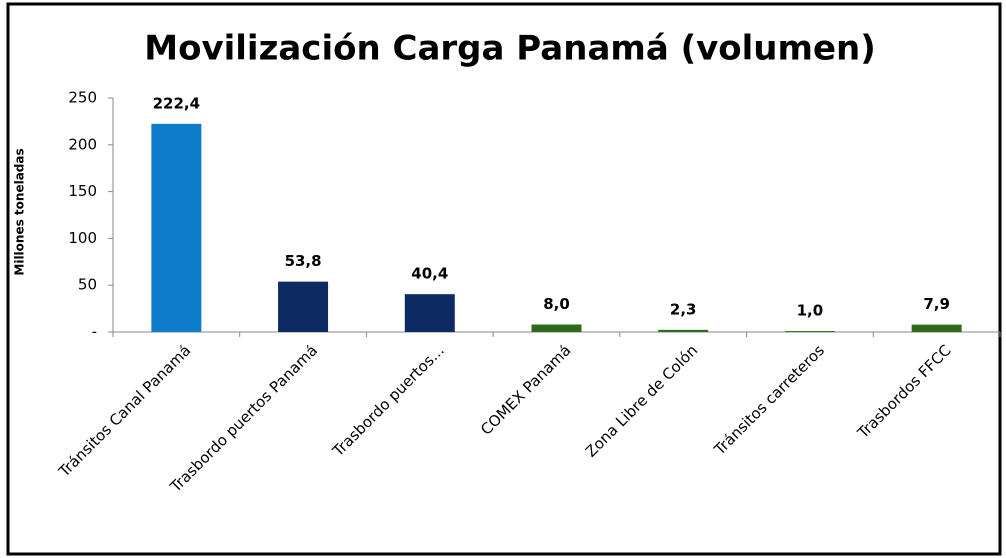 This screenshot has height=558, width=1006. What do you see at coordinates (303, 261) in the screenshot?
I see `value-label: 53,8` at bounding box center [303, 261].